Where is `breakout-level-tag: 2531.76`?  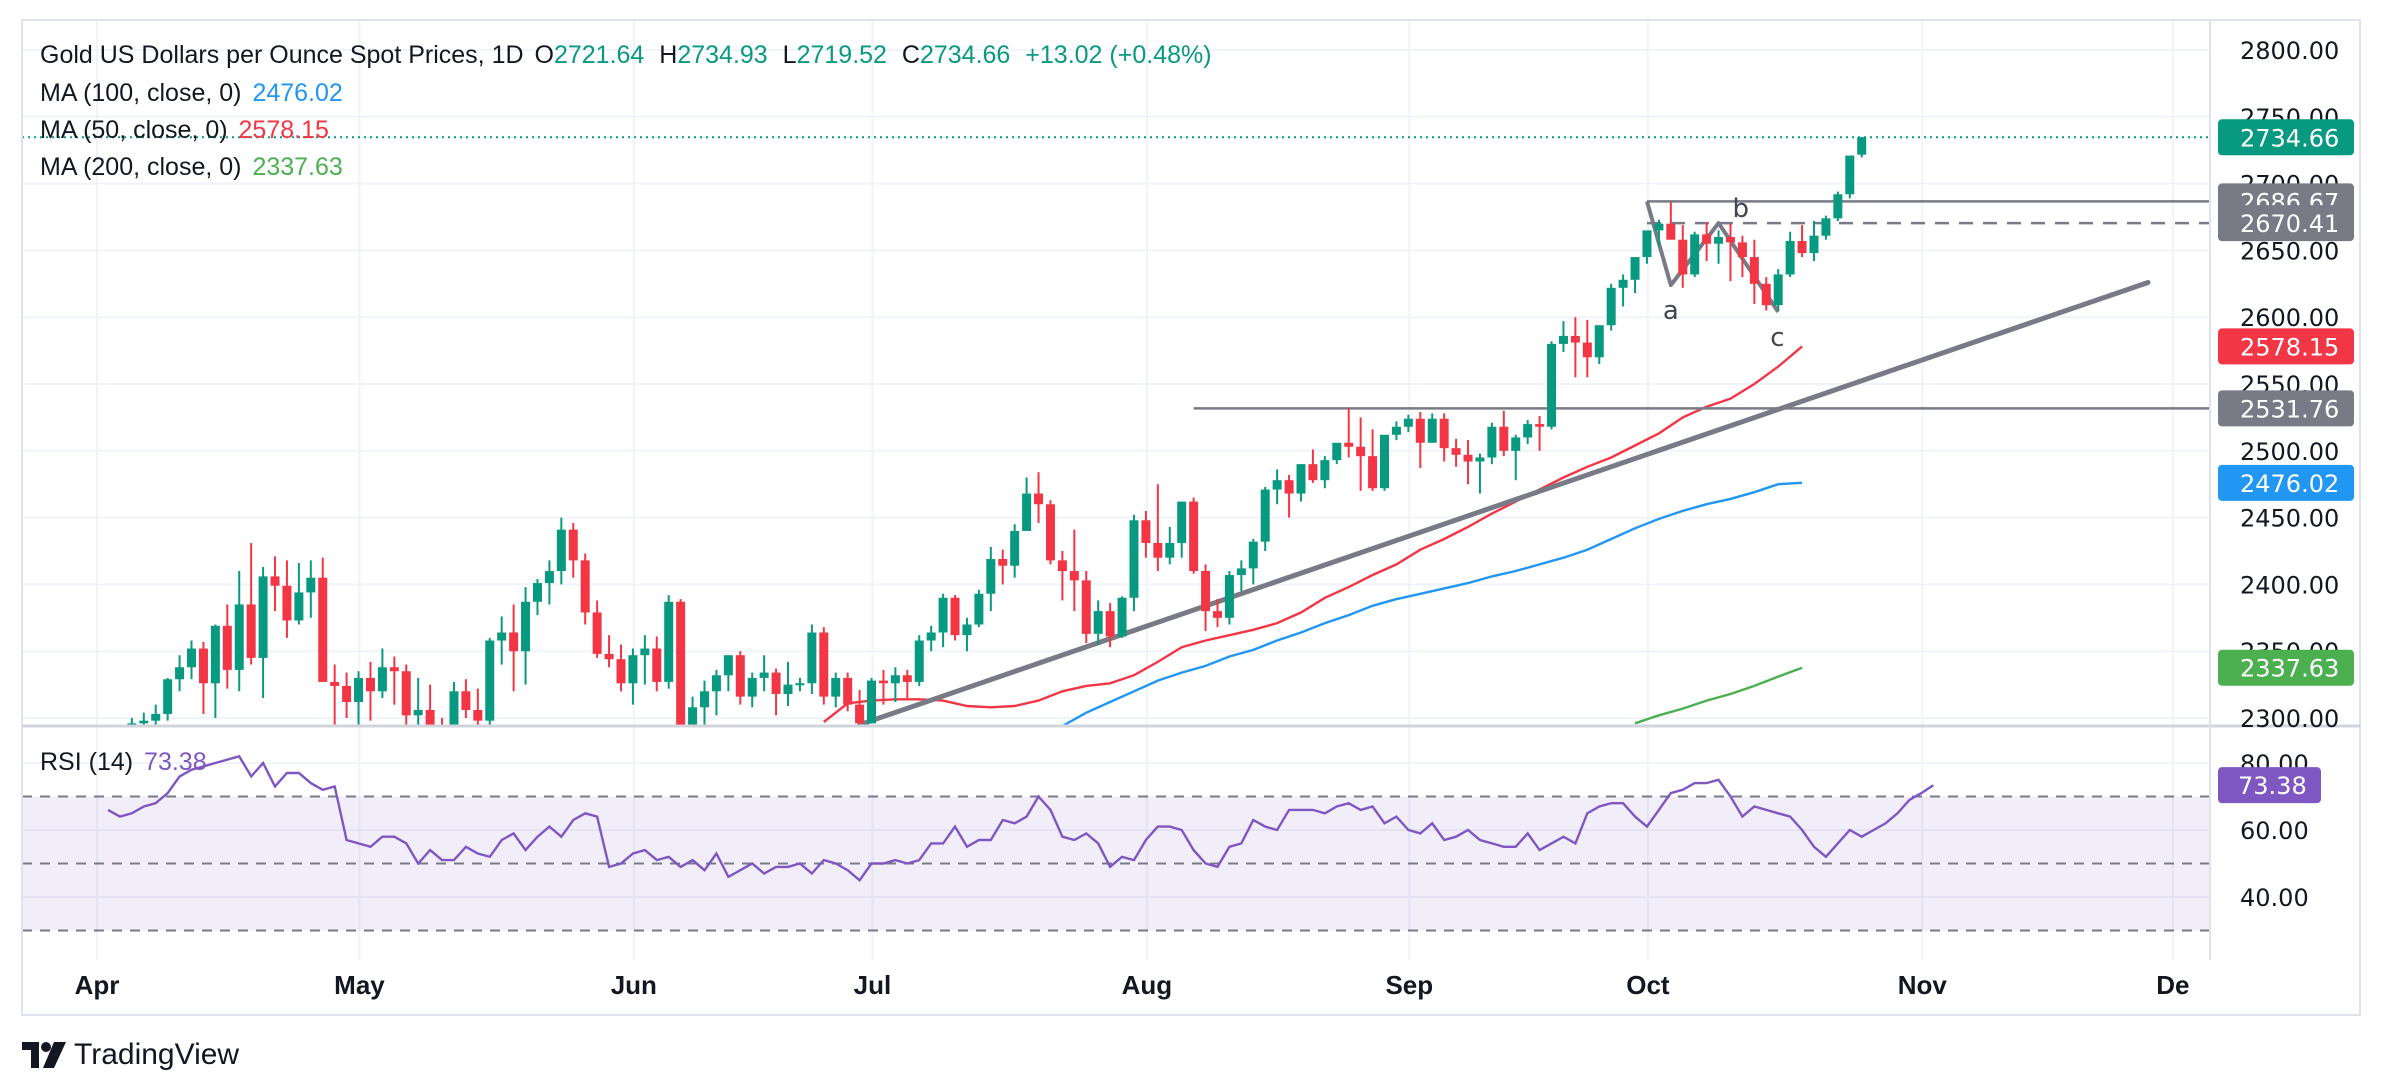
breakout-level-tag: 2531.76 is located at coordinates (2286, 408).